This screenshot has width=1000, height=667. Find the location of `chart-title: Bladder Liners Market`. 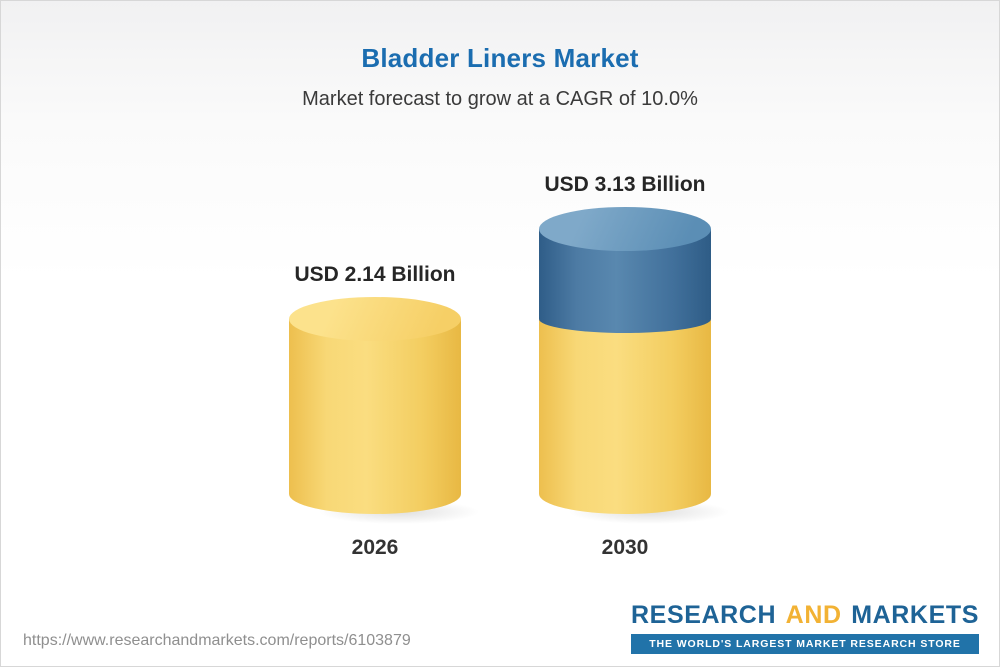

chart-title: Bladder Liners Market is located at coordinates (500, 58).